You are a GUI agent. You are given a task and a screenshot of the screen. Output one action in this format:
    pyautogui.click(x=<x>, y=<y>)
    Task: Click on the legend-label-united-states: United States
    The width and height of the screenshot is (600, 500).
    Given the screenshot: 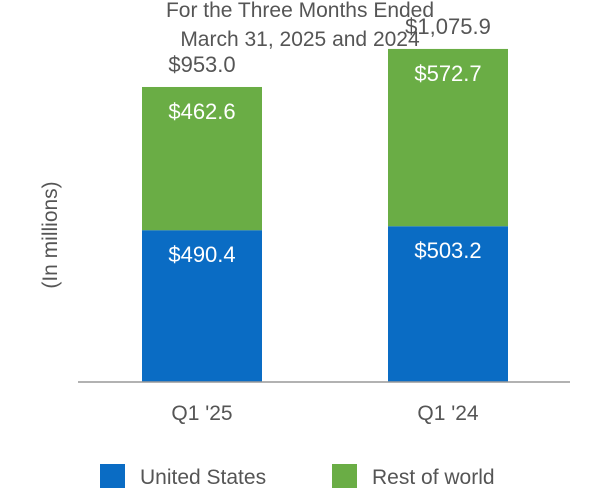 What is the action you would take?
    pyautogui.click(x=203, y=477)
    